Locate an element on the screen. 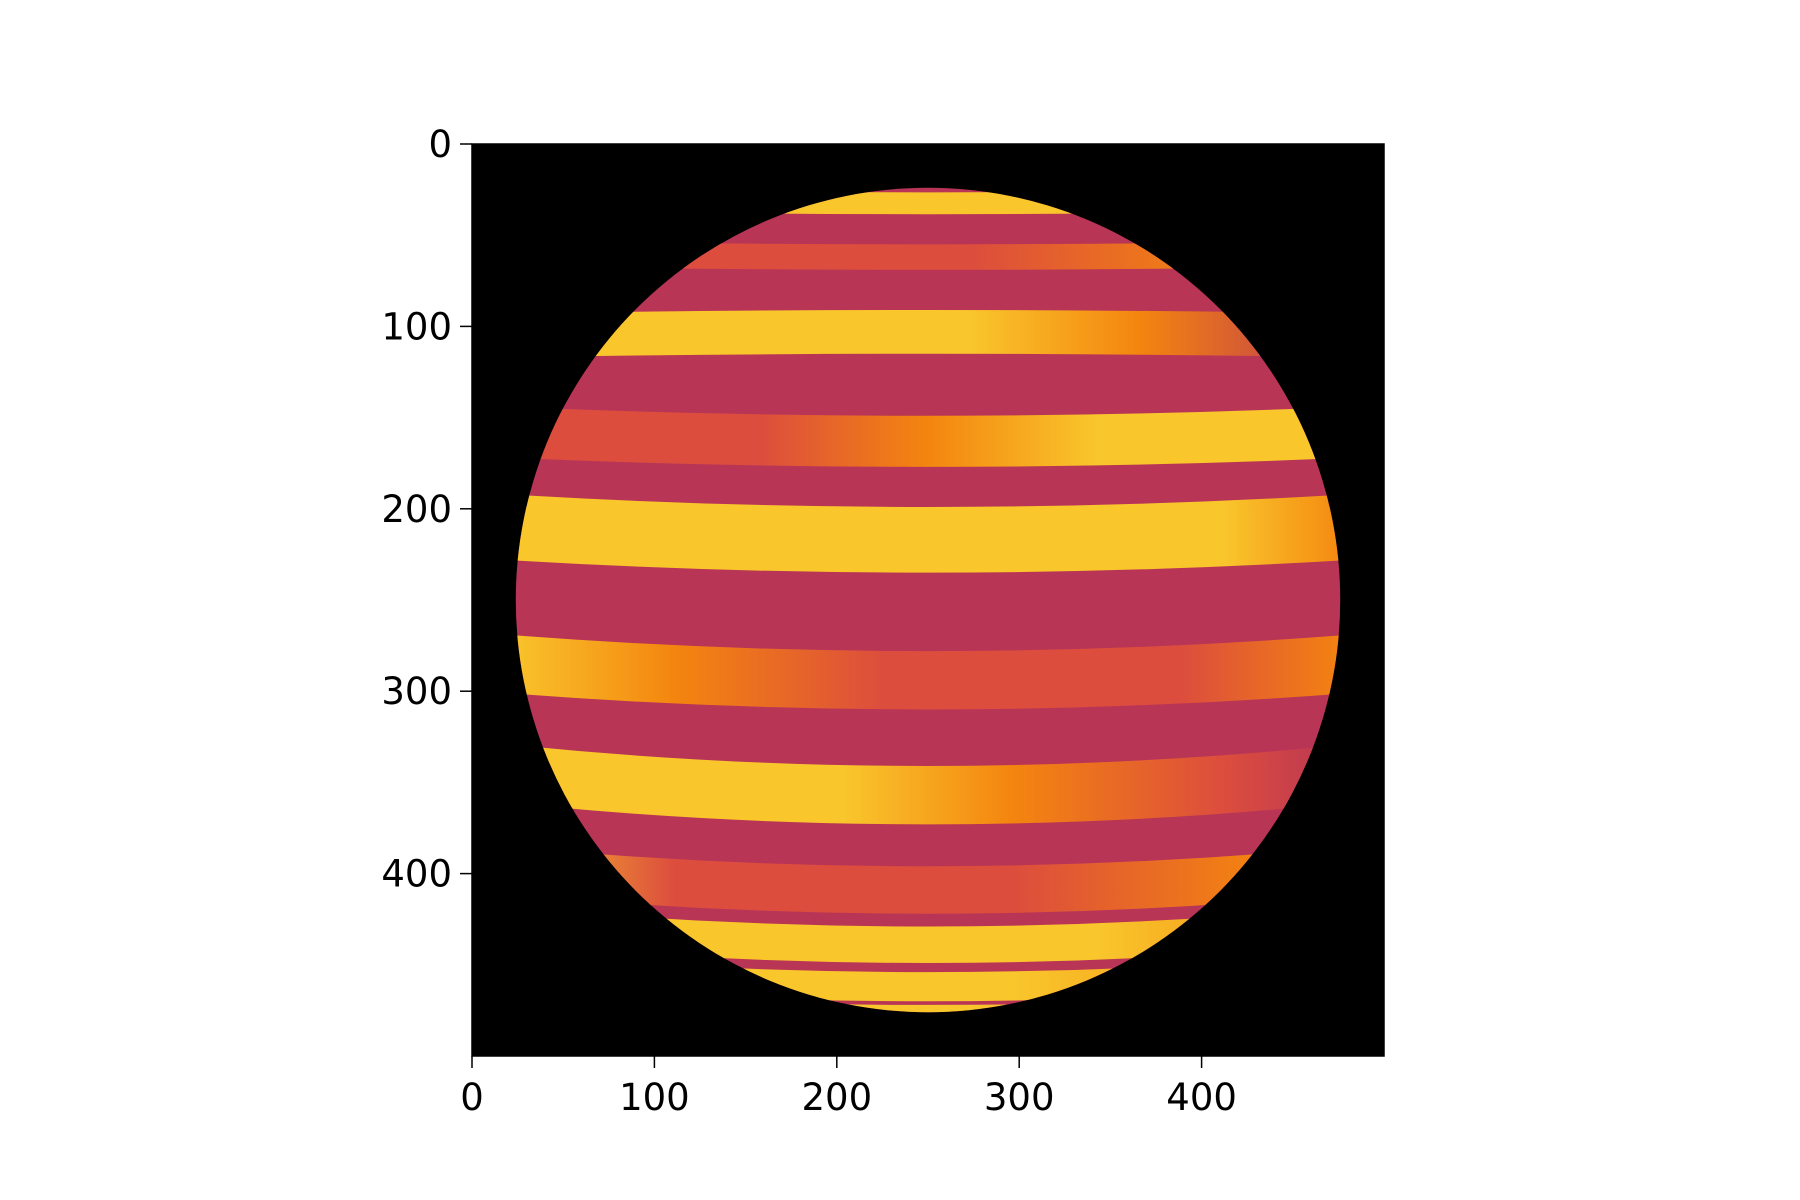  y-tick-label: 200 is located at coordinates (416, 509).